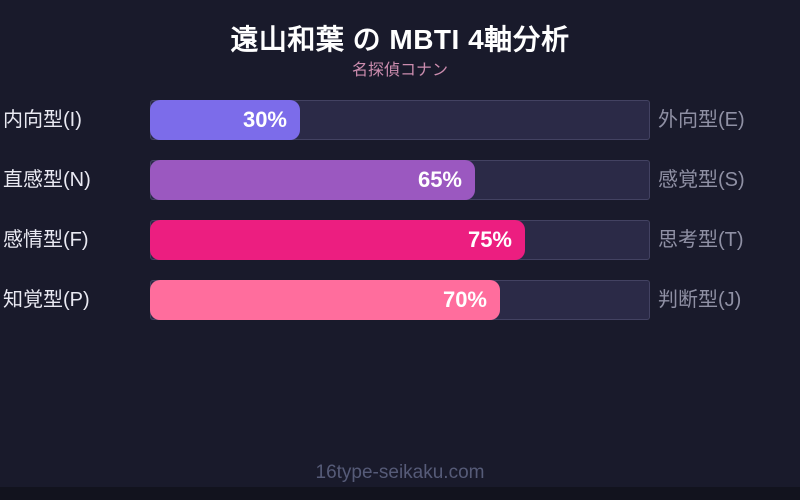  I want to click on bar-fill: 75%, so click(337, 240).